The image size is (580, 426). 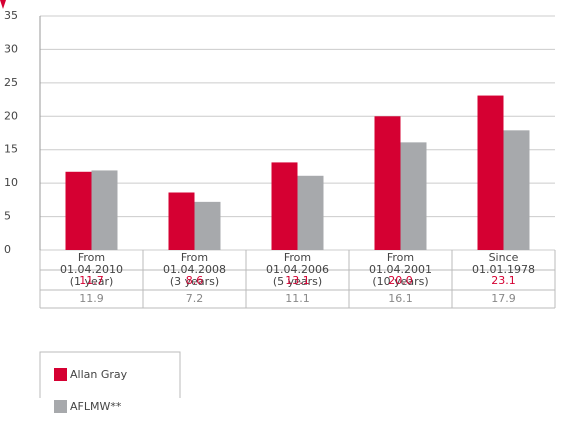 I want to click on value-label: 13.1, so click(x=297, y=280).